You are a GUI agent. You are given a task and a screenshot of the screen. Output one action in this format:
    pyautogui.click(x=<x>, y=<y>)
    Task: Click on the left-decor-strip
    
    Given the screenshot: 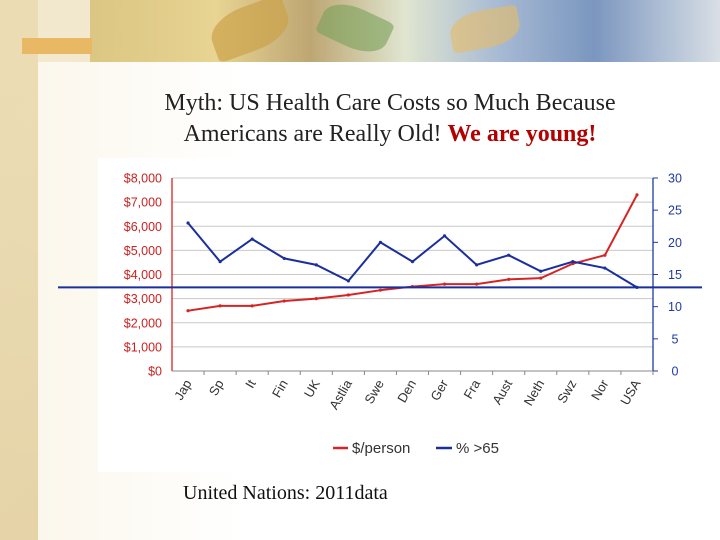 What is the action you would take?
    pyautogui.click(x=19, y=270)
    